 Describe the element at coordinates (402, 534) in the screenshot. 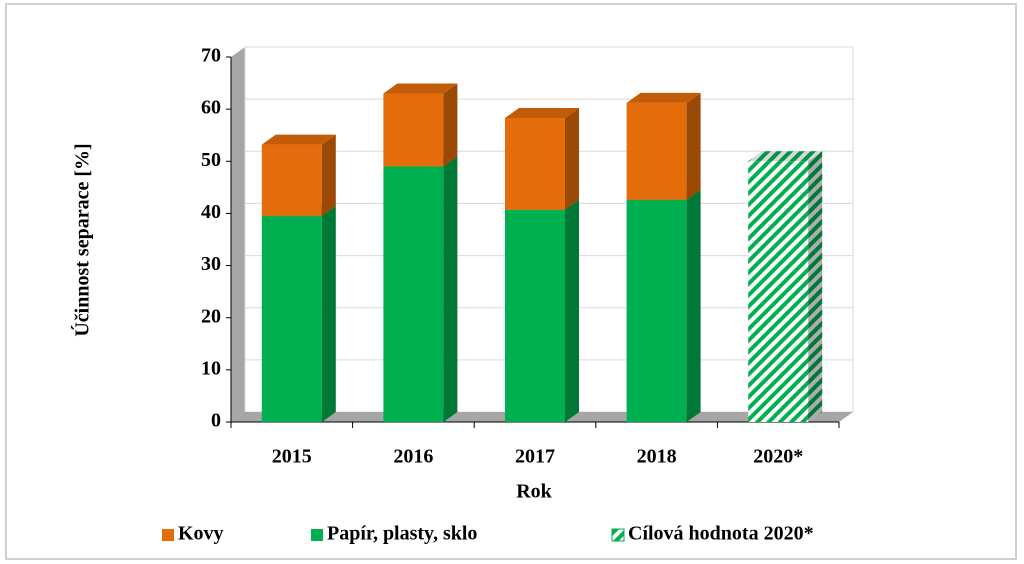

I see `legend-label: Papír, plasty, sklo` at that location.